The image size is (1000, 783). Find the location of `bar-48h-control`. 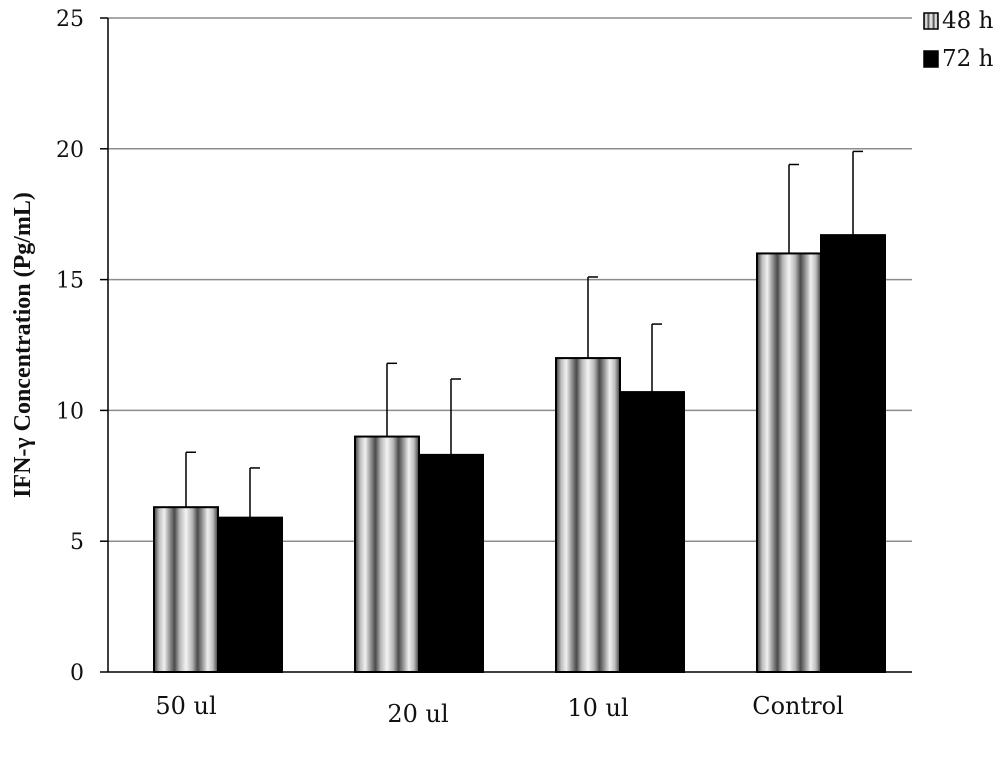

bar-48h-control is located at coordinates (789, 462).